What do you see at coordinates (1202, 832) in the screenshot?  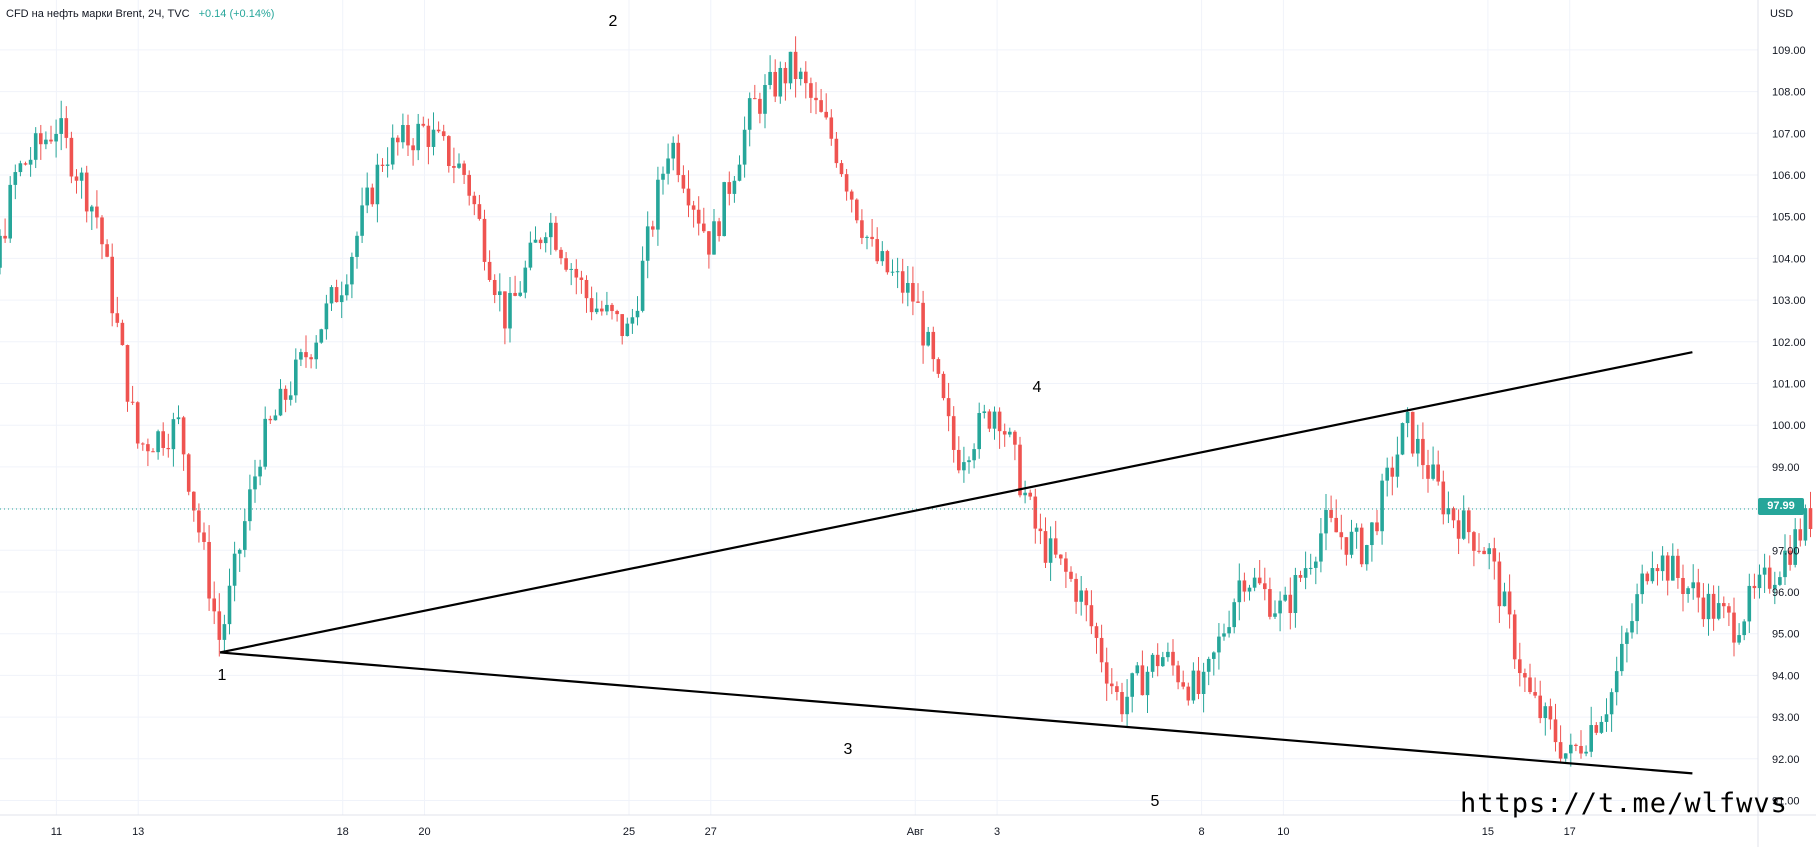 I see `x-tick-label: 8` at bounding box center [1202, 832].